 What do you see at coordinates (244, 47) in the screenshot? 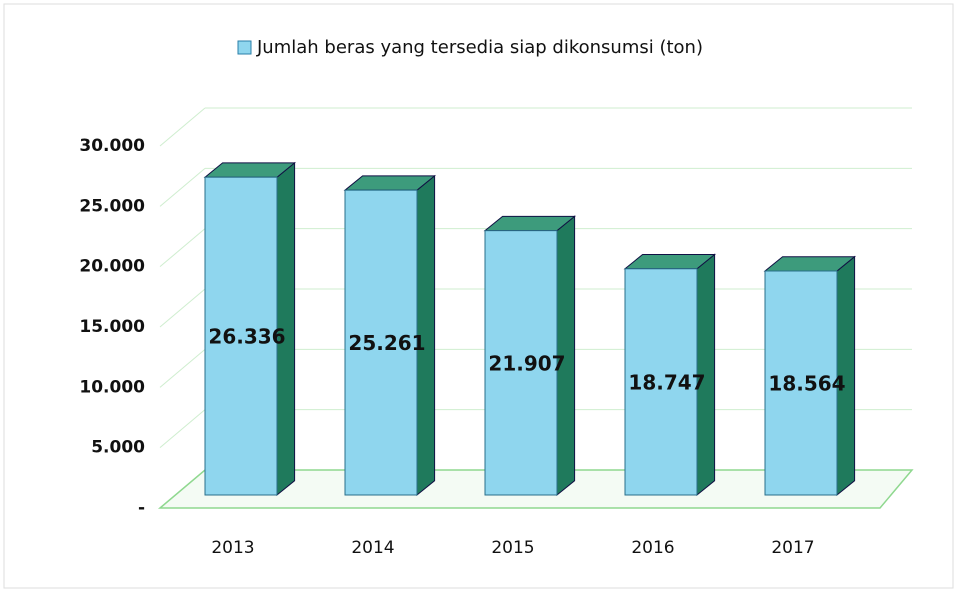
I see `legend-swatch` at bounding box center [244, 47].